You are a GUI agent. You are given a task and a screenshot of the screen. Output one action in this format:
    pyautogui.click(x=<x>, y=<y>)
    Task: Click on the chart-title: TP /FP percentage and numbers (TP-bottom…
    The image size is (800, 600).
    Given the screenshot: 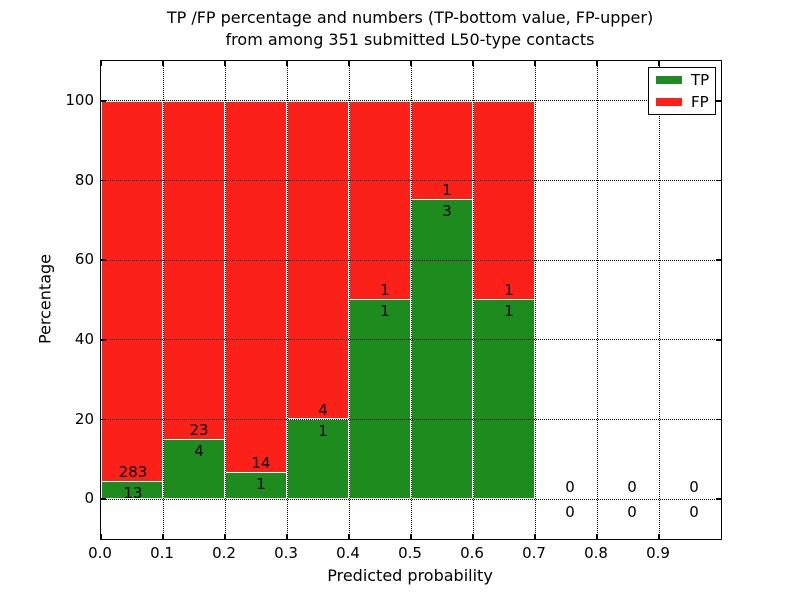 What is the action you would take?
    pyautogui.click(x=410, y=29)
    